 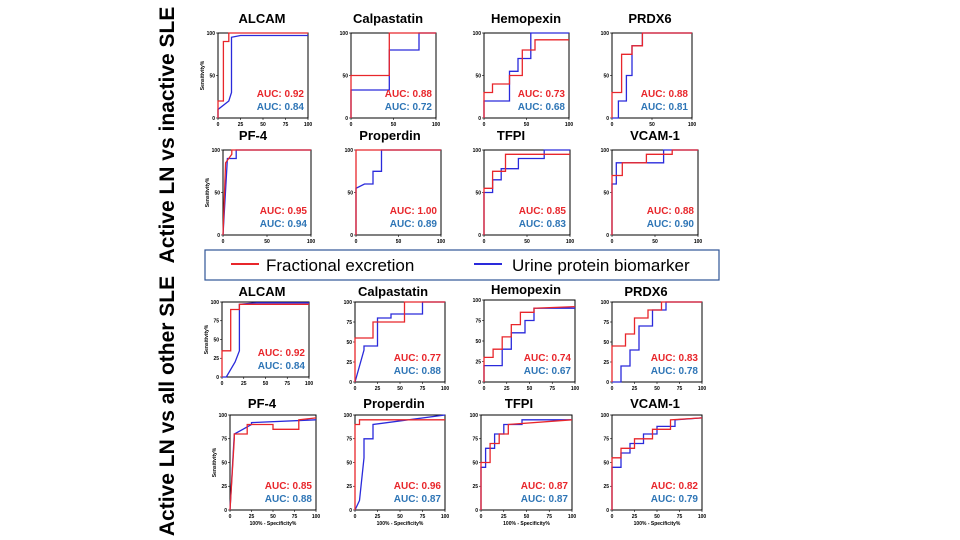 What do you see at coordinates (282, 353) in the screenshot?
I see `auc-label-fractional: AUC: 0.92` at bounding box center [282, 353].